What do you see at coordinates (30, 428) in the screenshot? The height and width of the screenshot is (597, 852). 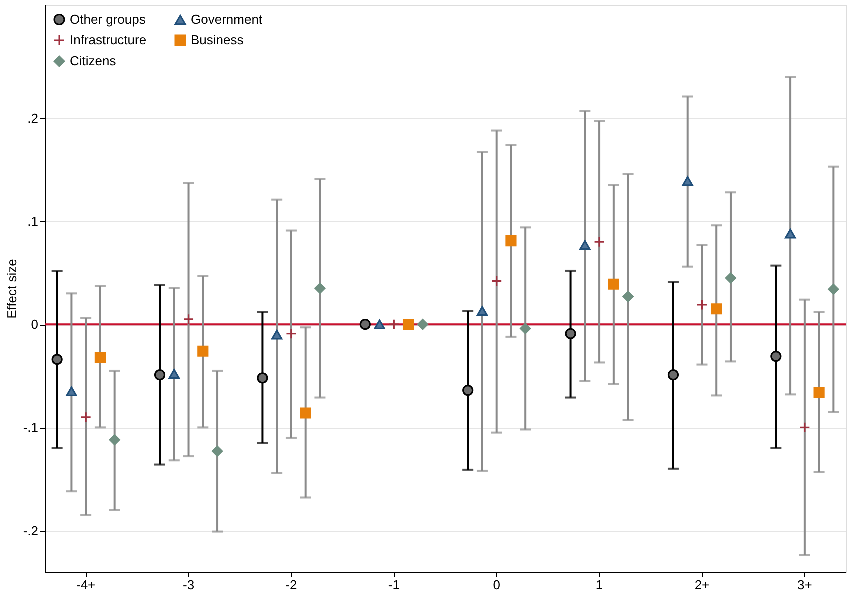 I see `y-tick-label: -.1` at bounding box center [30, 428].